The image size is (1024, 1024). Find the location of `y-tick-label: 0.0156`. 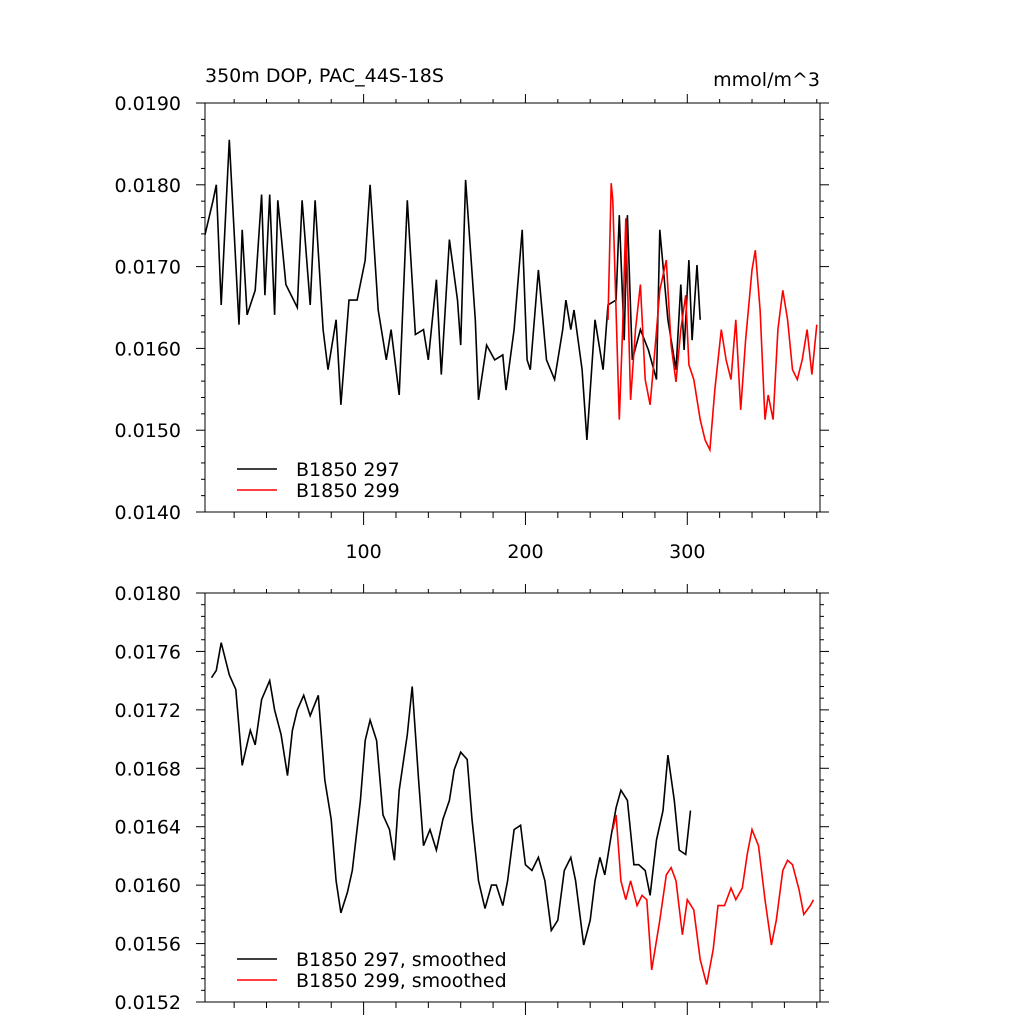

y-tick-label: 0.0156 is located at coordinates (148, 945).